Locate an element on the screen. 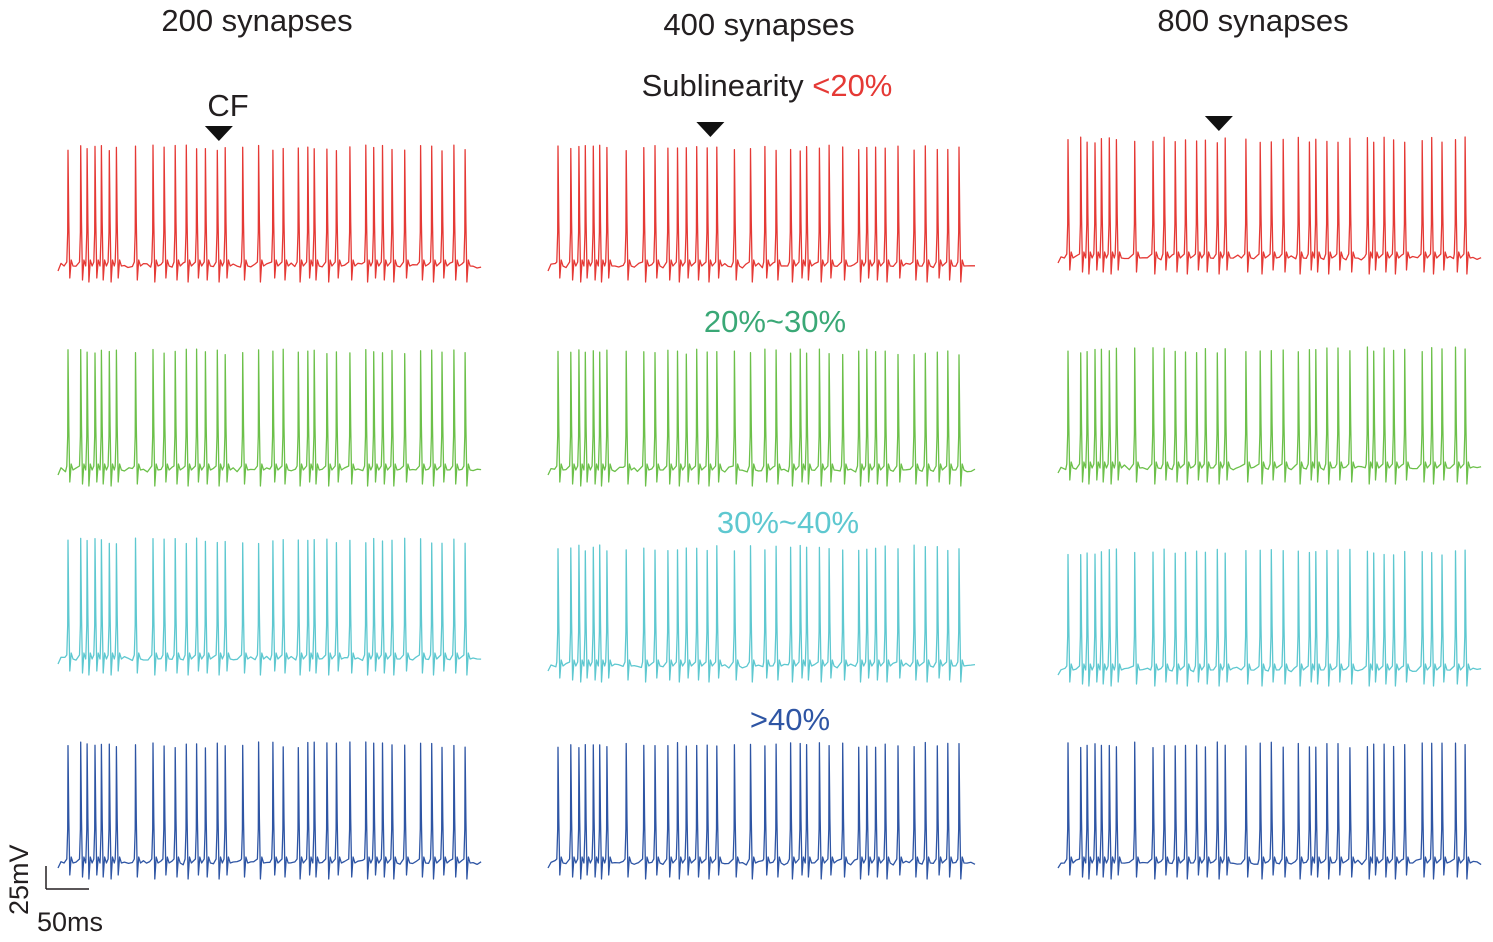  column-title-800-synapses: 800 synapses is located at coordinates (1252, 20).